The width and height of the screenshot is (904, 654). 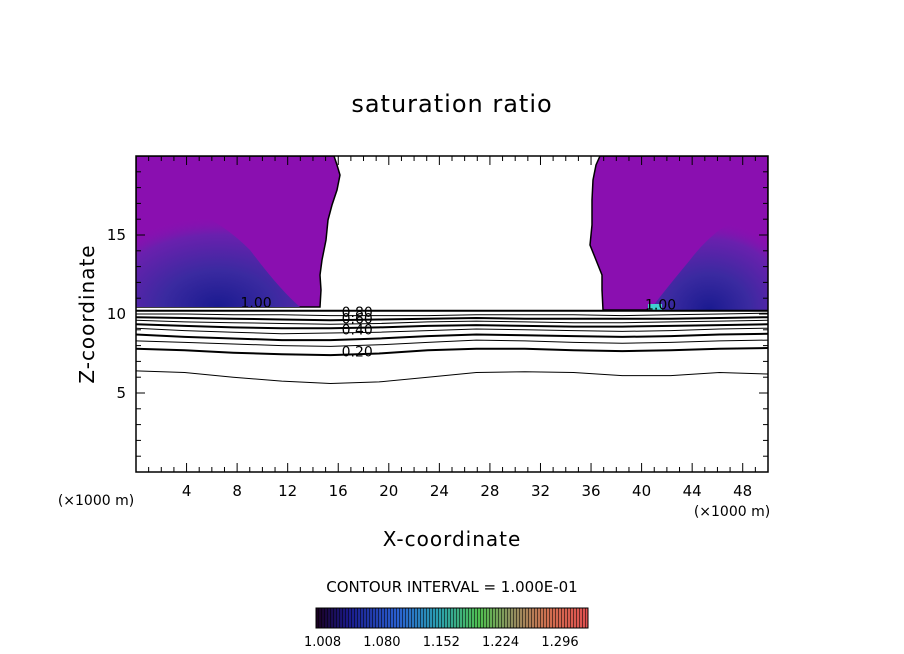 I want to click on y-unit-label: (×1000 m), so click(x=96, y=501).